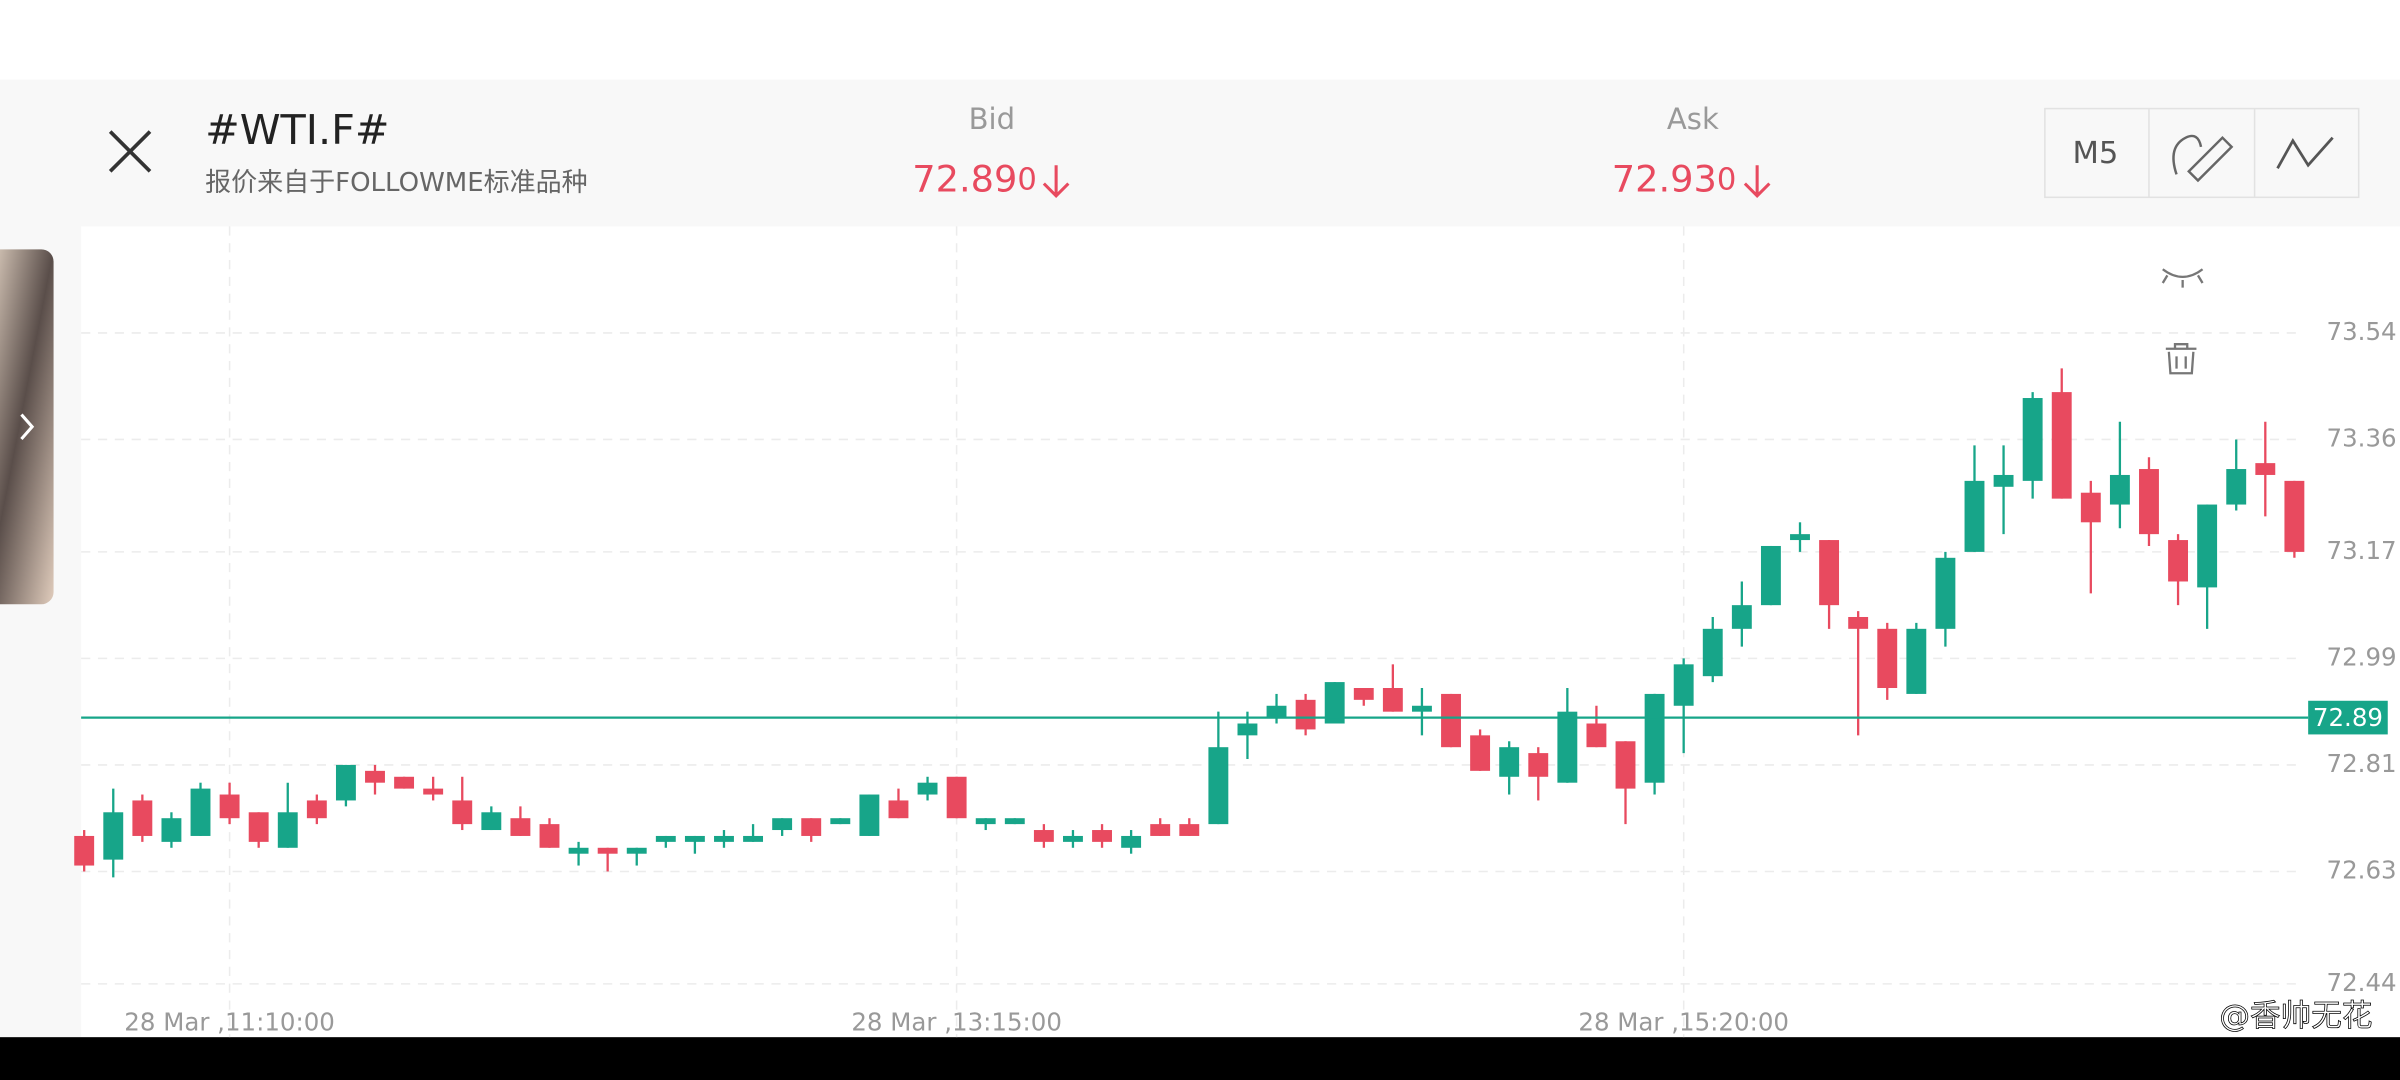  I want to click on y-tick-label: 72.63, so click(2362, 869).